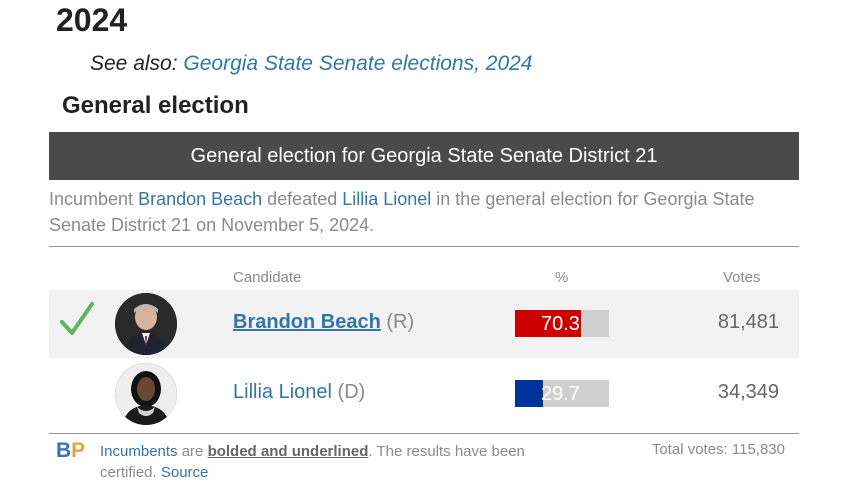 Image resolution: width=867 pixels, height=486 pixels. I want to click on percent-bar: 70.3, so click(562, 323).